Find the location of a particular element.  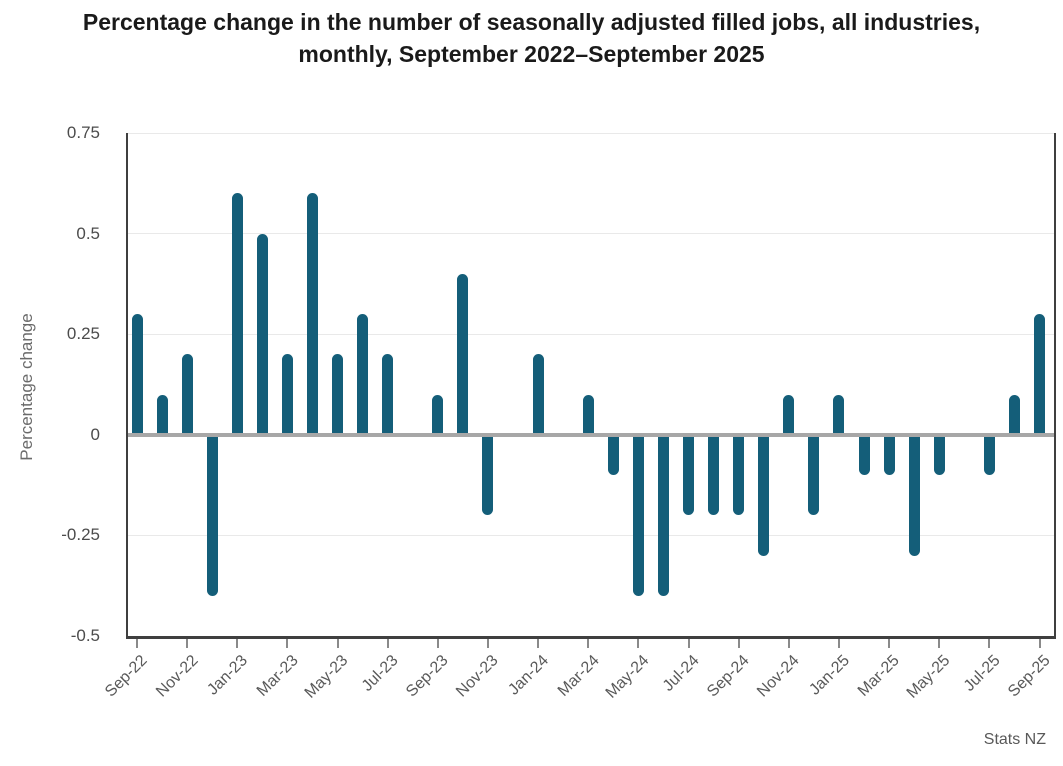

x-tick-label: Jul-25 is located at coordinates (982, 673).